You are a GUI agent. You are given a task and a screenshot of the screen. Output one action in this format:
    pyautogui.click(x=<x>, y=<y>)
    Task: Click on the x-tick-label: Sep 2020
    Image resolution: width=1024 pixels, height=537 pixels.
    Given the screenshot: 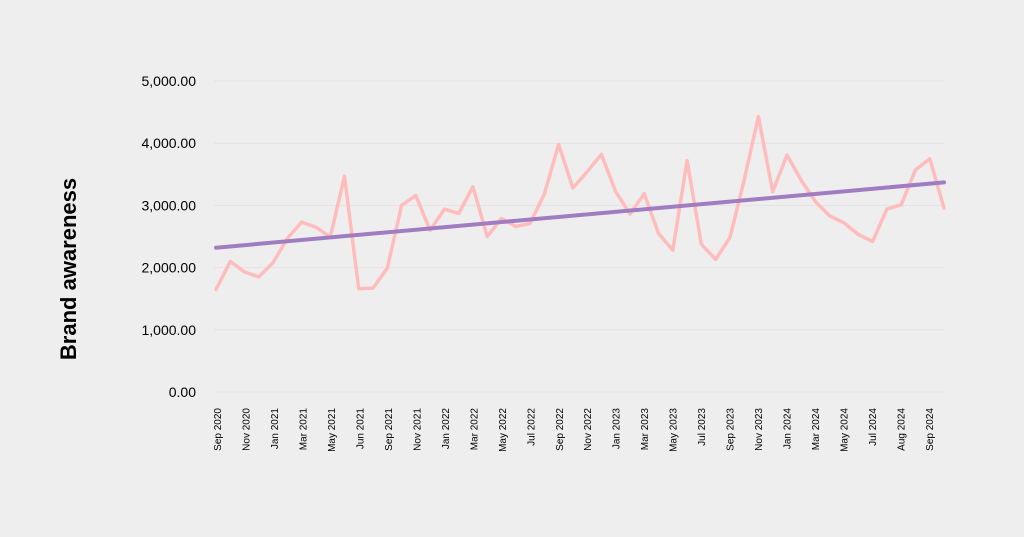 What is the action you would take?
    pyautogui.click(x=218, y=429)
    